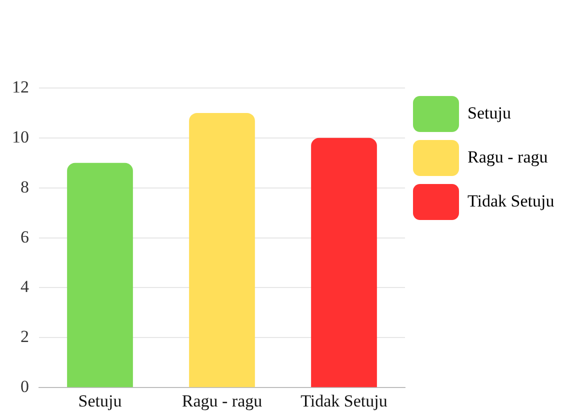 Image resolution: width=580 pixels, height=416 pixels. What do you see at coordinates (24, 186) in the screenshot?
I see `y-tick-label: 8` at bounding box center [24, 186].